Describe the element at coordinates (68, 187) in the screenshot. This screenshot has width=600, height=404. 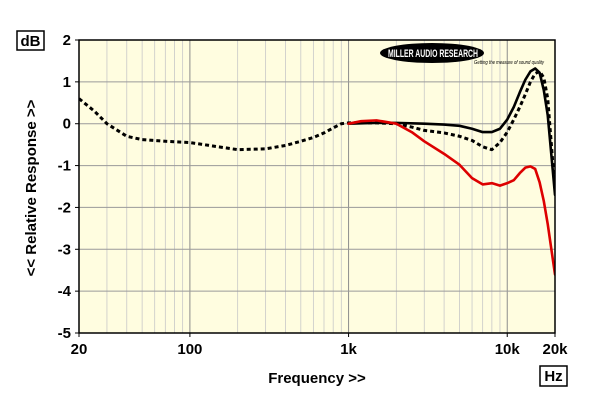
I see `y-tick-labels: 2 1 0 -1 -2 -3 -4 -5` at that location.